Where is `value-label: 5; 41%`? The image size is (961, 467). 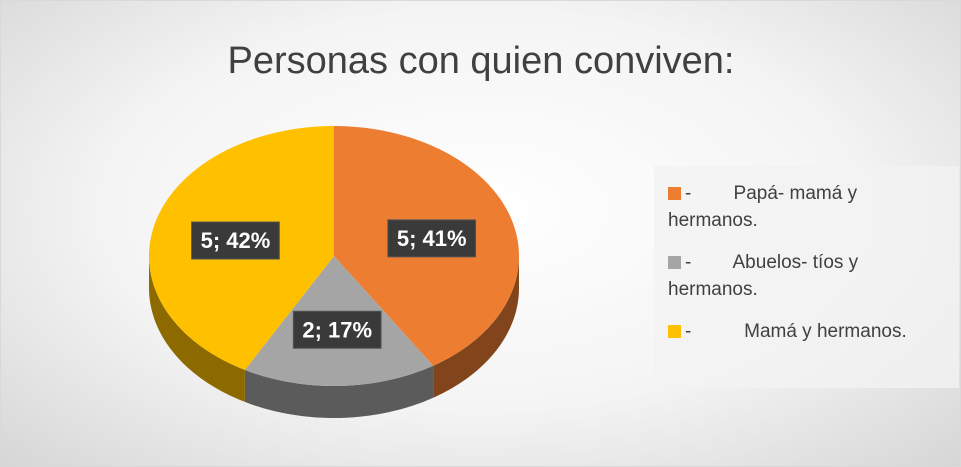
value-label: 5; 41% is located at coordinates (432, 238).